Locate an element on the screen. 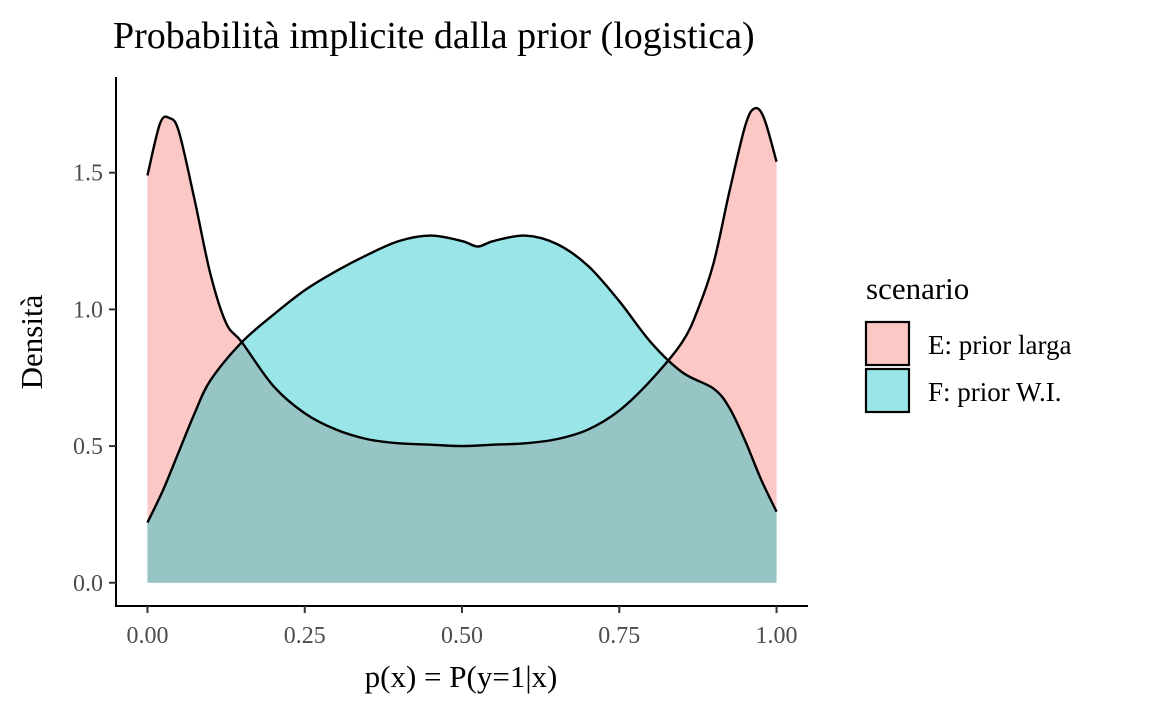  legend-label-1: E: prior larga is located at coordinates (999, 345).